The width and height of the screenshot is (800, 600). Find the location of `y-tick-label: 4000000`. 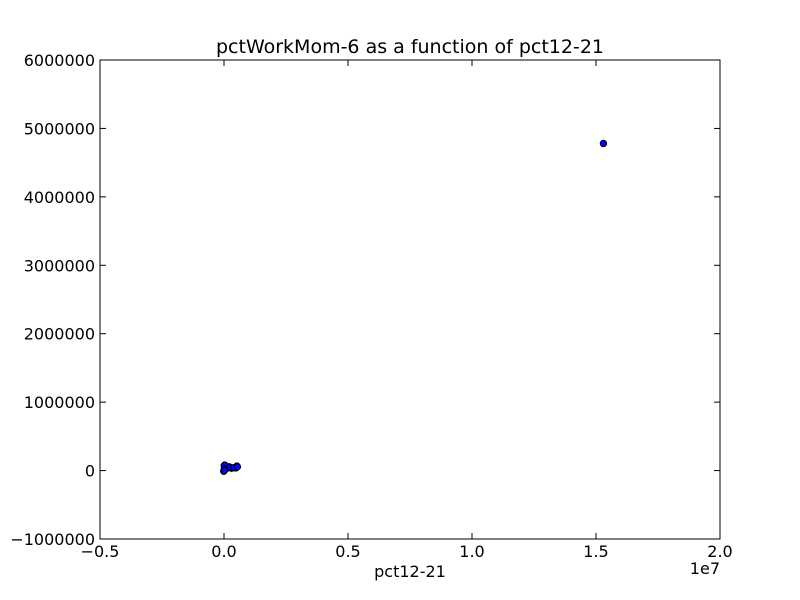

y-tick-label: 4000000 is located at coordinates (59, 197).